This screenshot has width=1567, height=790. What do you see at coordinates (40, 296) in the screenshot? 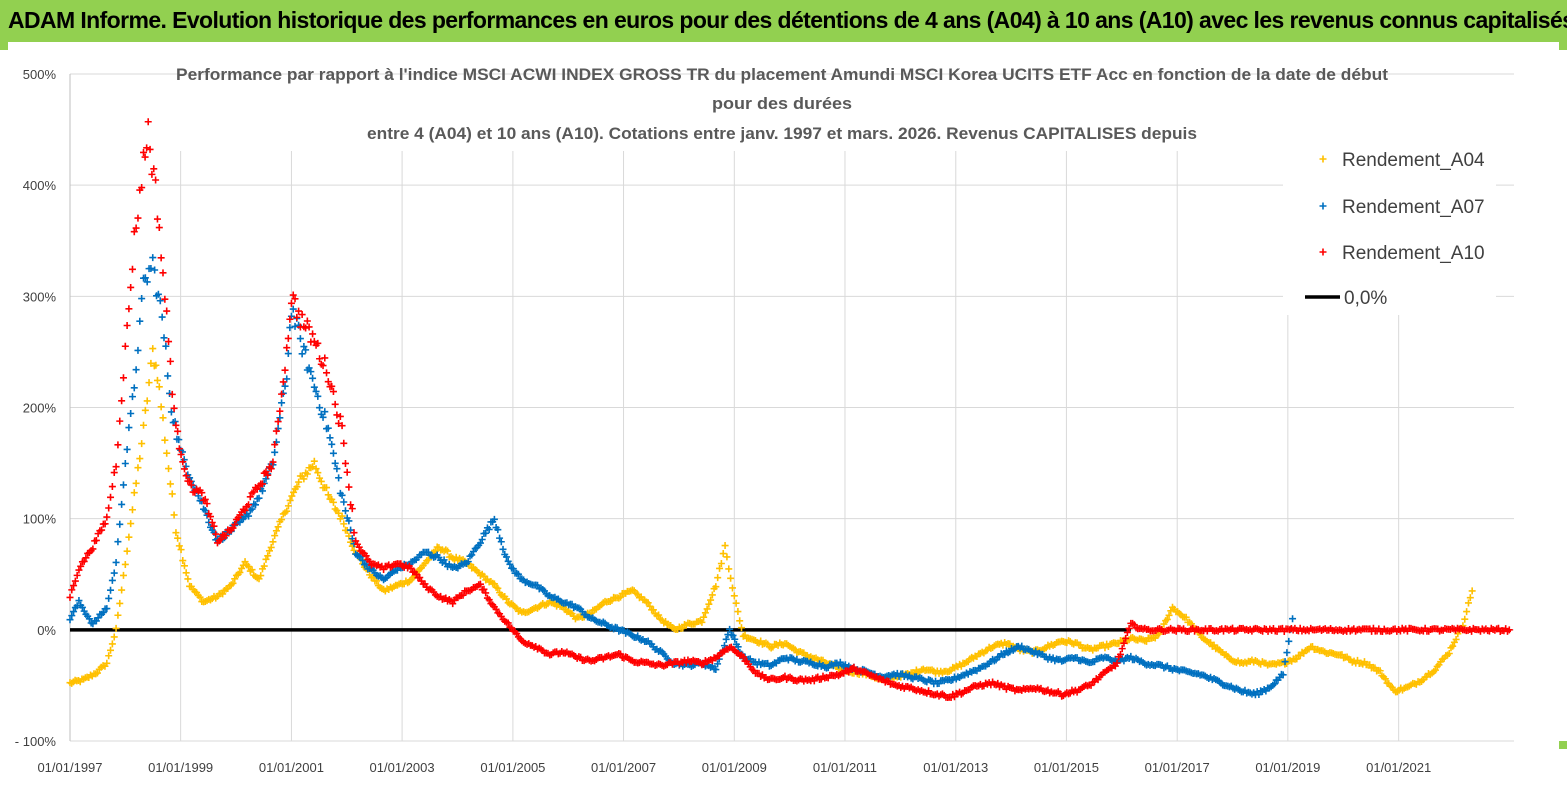
I see `y-tick-label: 300%` at bounding box center [40, 296].